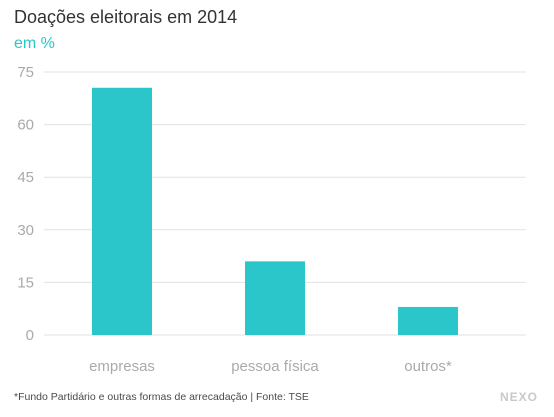 This screenshot has height=417, width=554. Describe the element at coordinates (275, 366) in the screenshot. I see `x-tick-label: pessoa física` at that location.